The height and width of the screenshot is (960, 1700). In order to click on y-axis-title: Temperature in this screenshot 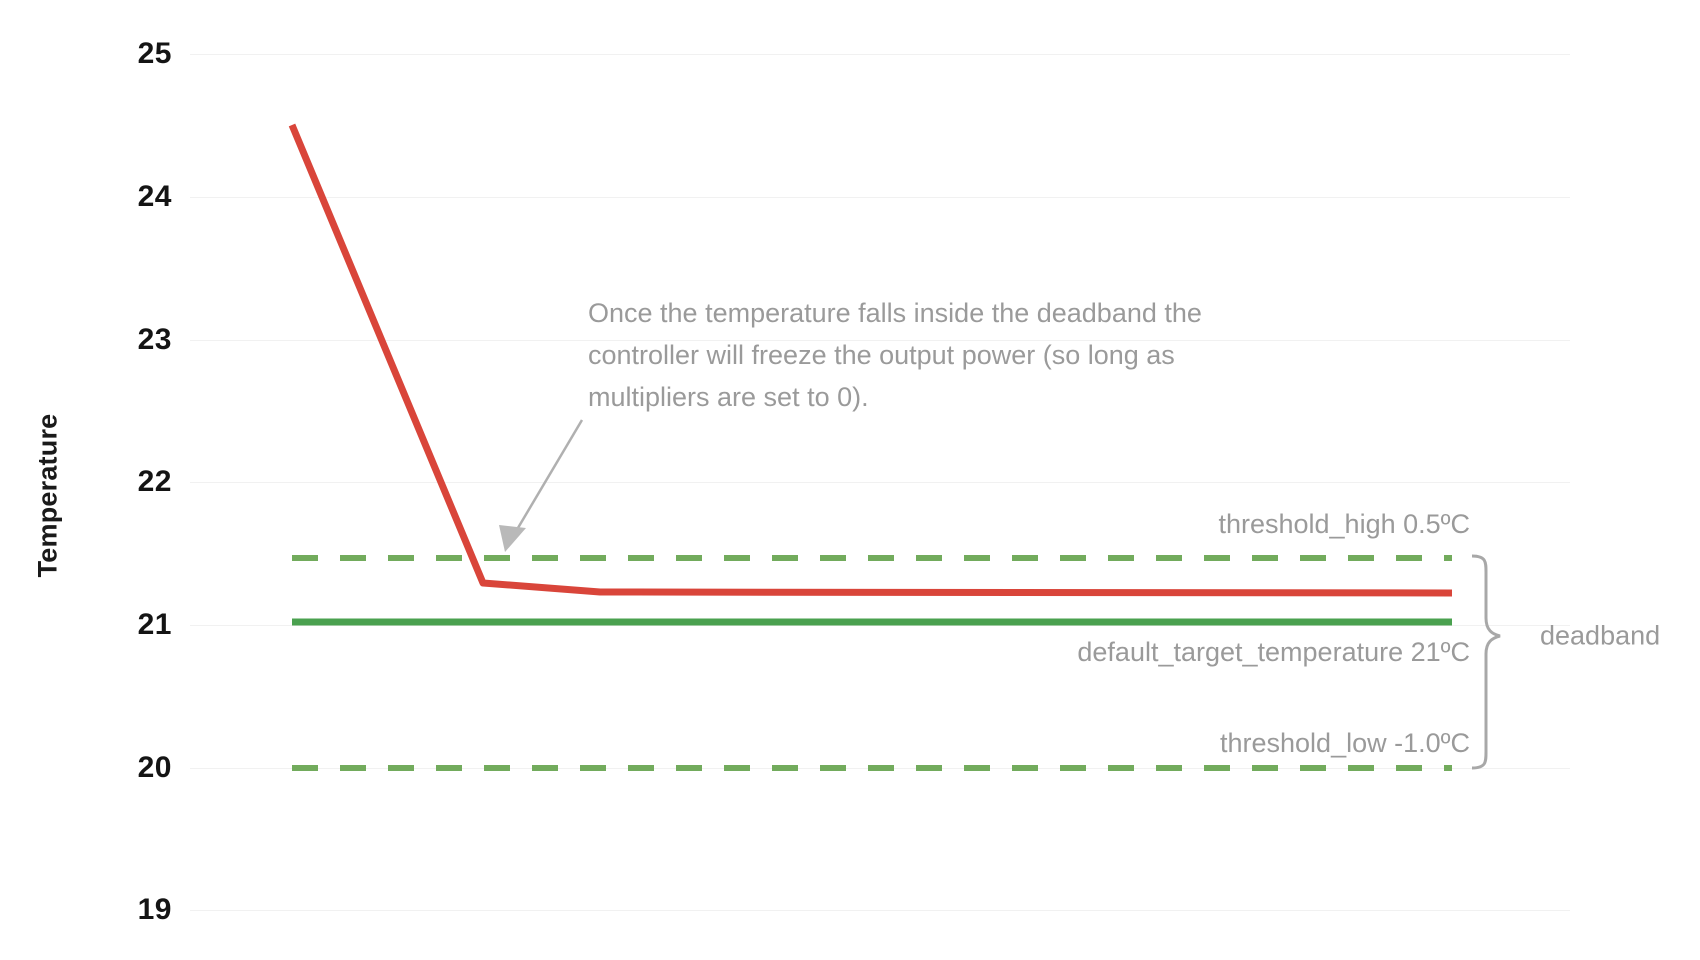, I will do `click(47, 495)`.